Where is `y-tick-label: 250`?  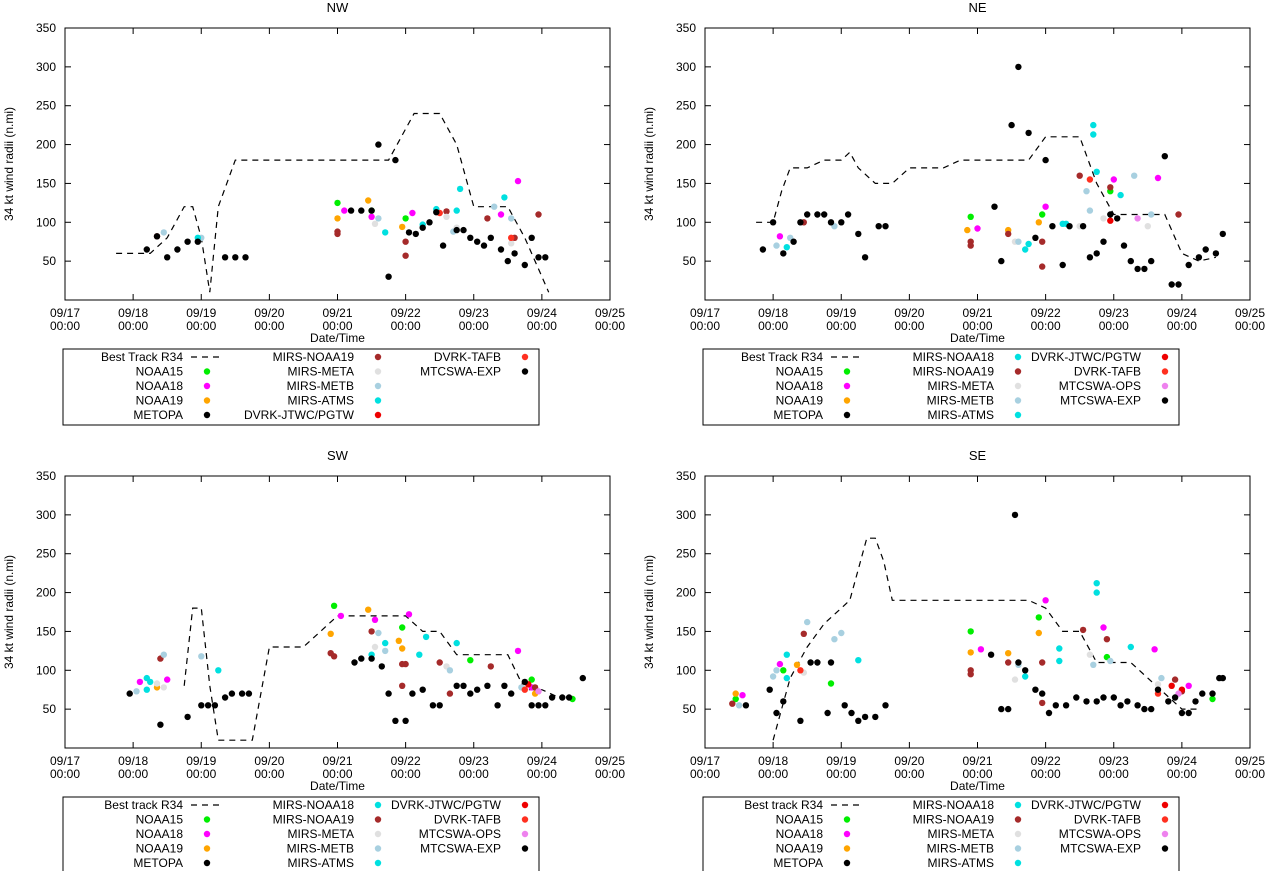 y-tick-label: 250 is located at coordinates (686, 106).